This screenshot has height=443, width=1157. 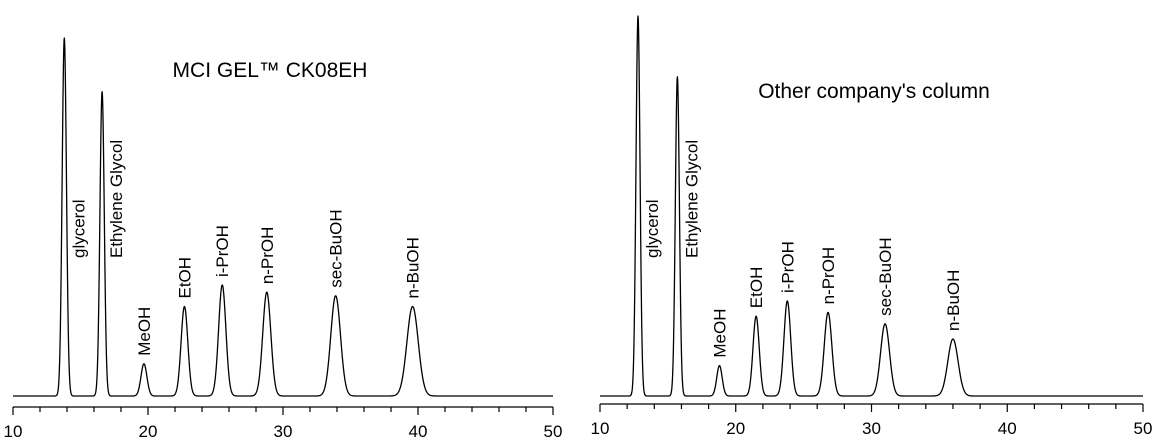 What do you see at coordinates (874, 91) in the screenshot?
I see `panel-title: Other company's column` at bounding box center [874, 91].